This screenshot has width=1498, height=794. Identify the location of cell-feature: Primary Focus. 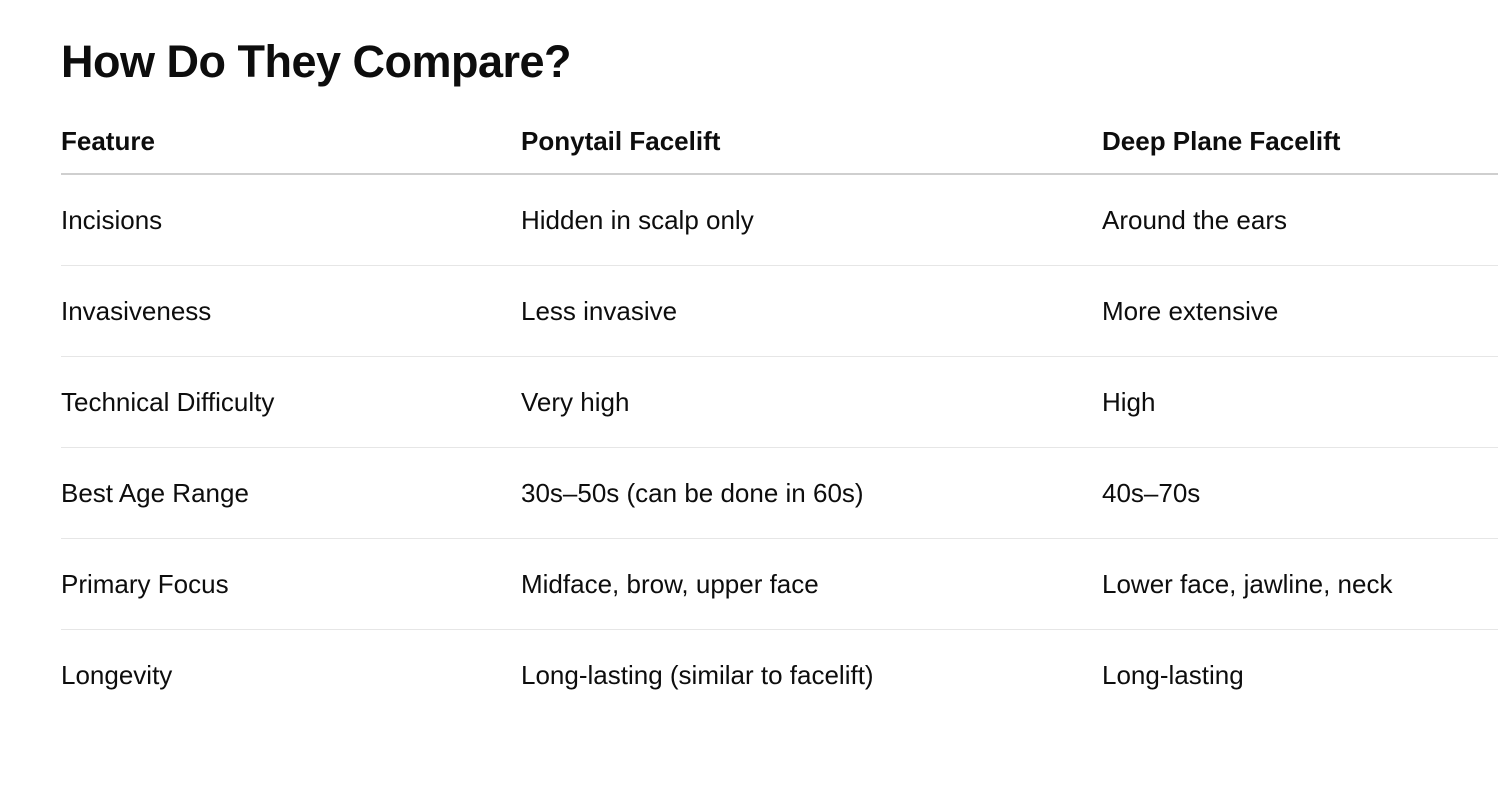
(145, 583).